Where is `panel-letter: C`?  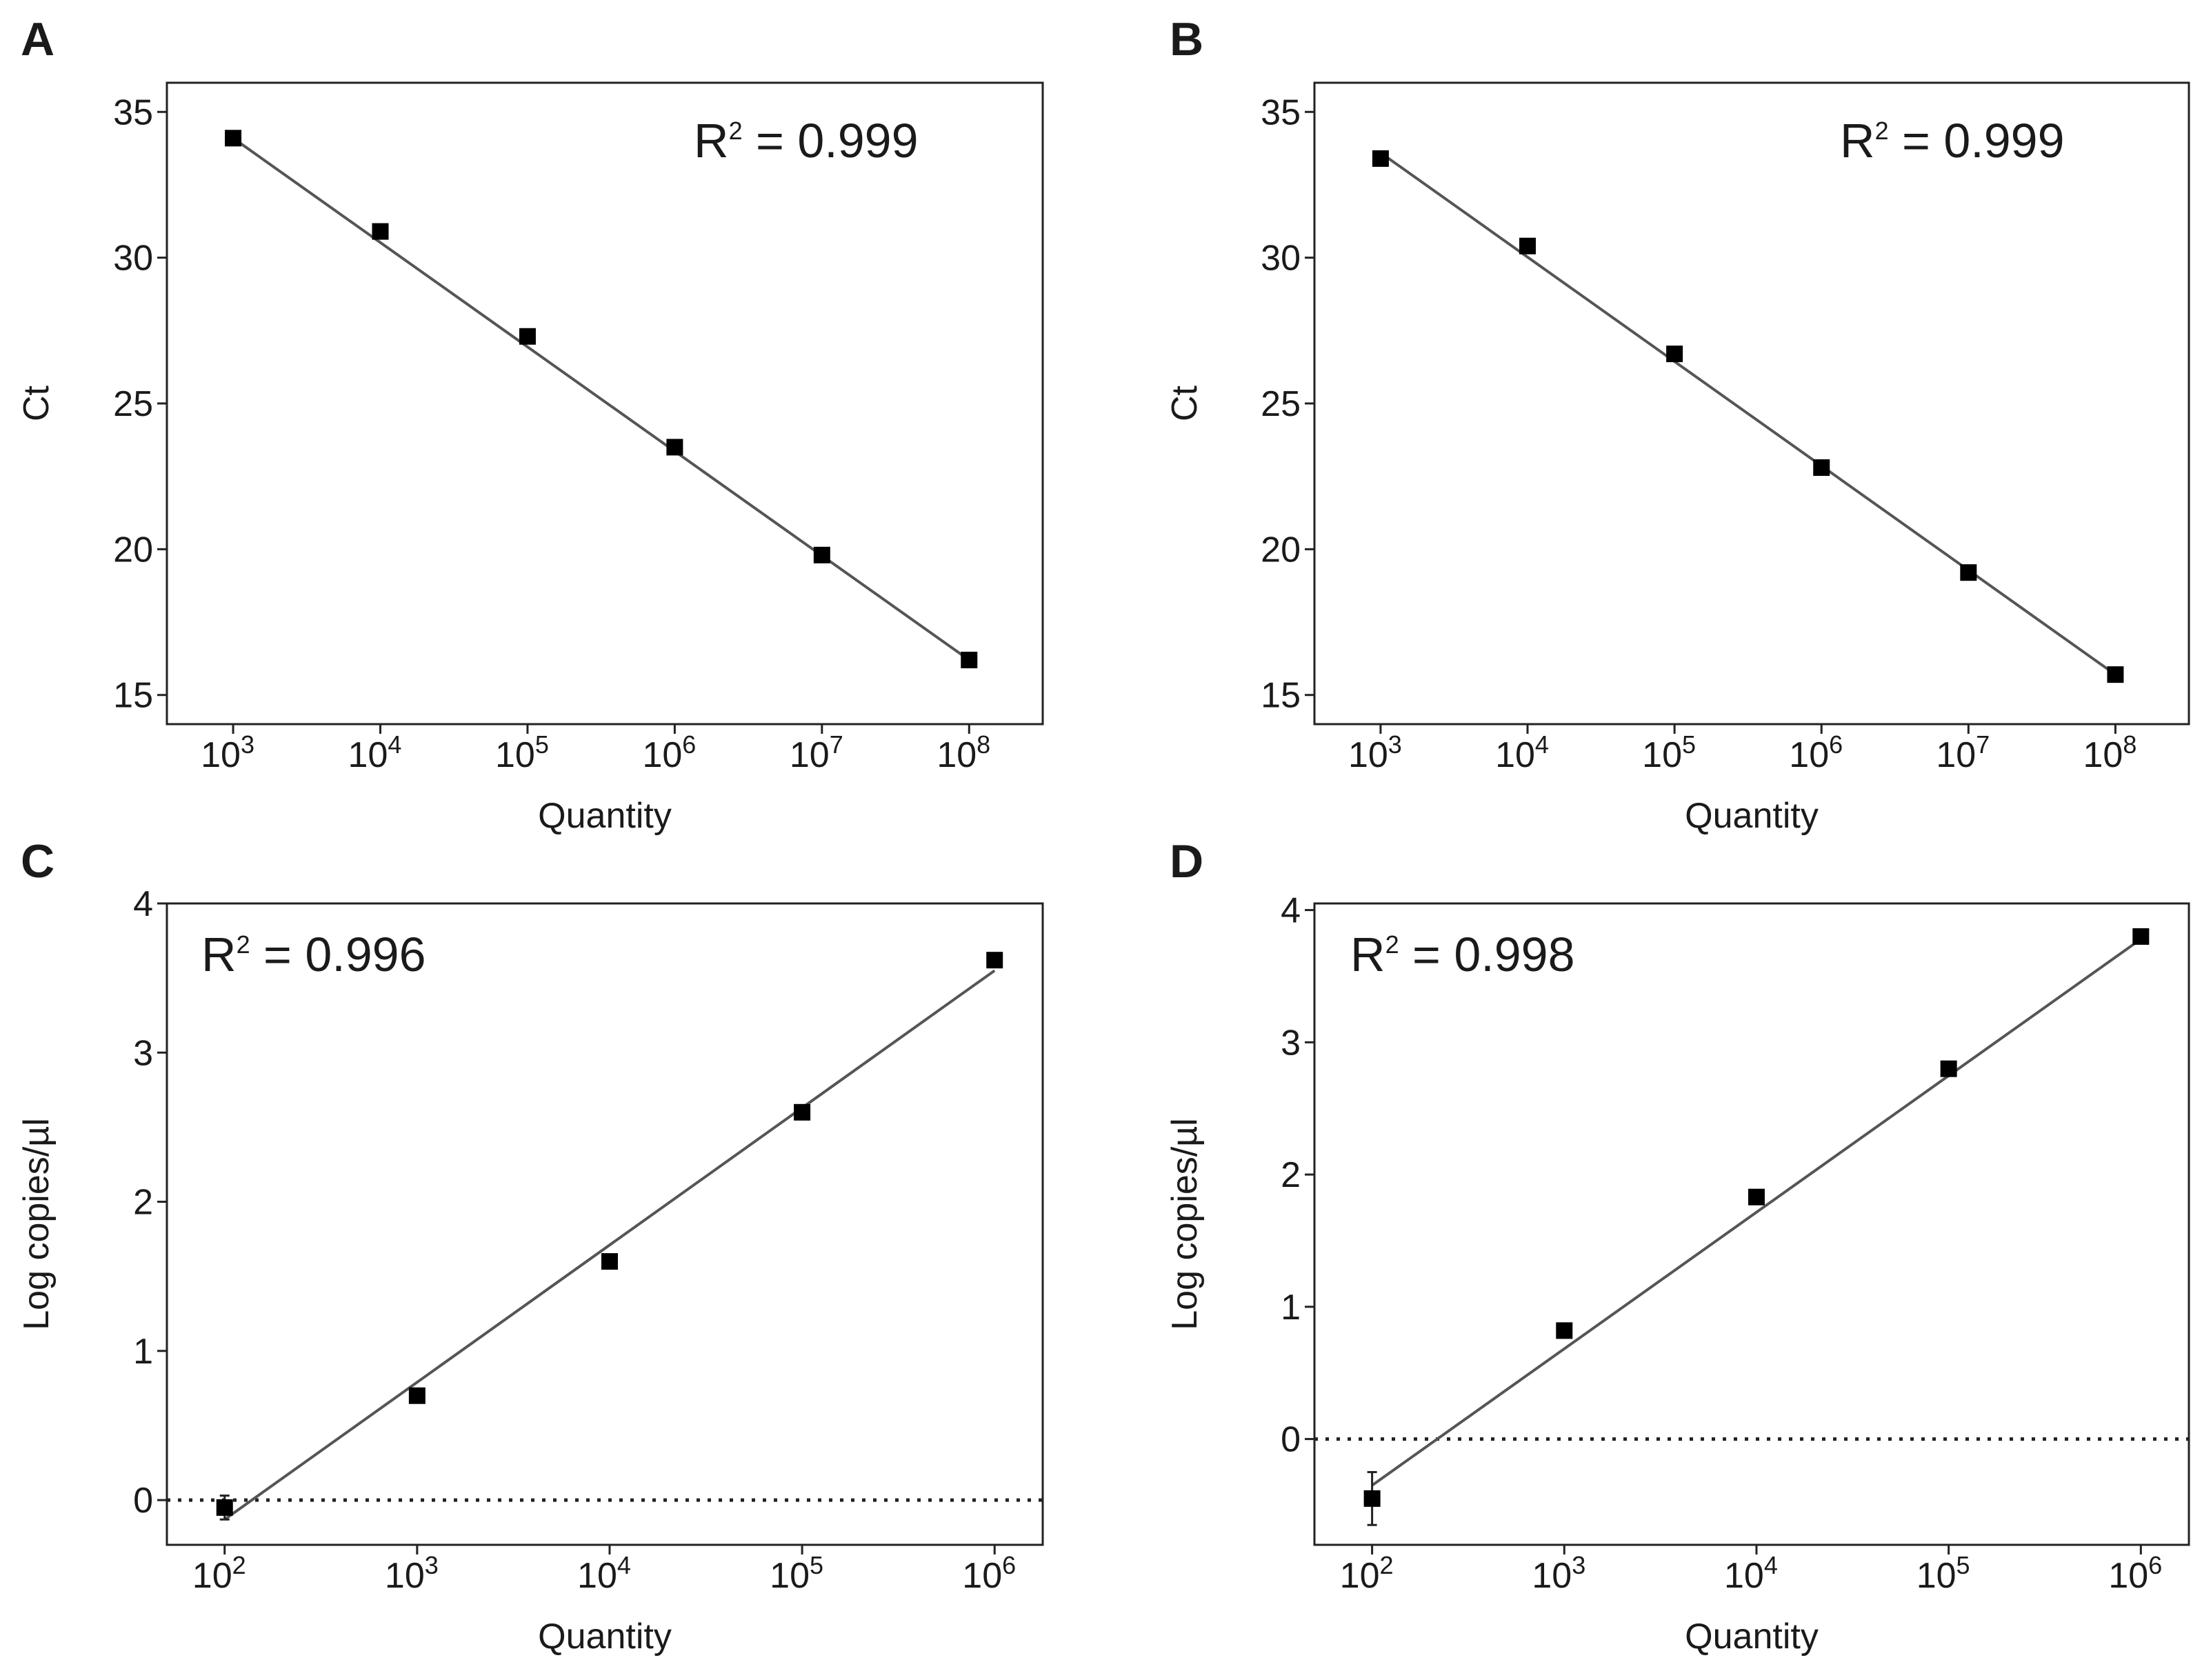 panel-letter: C is located at coordinates (37, 861).